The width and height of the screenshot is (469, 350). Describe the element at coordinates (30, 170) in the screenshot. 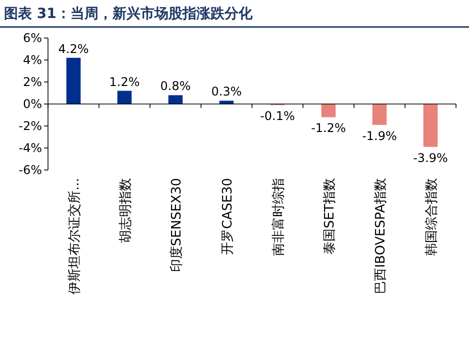

I see `y-tick-label: -6%` at that location.